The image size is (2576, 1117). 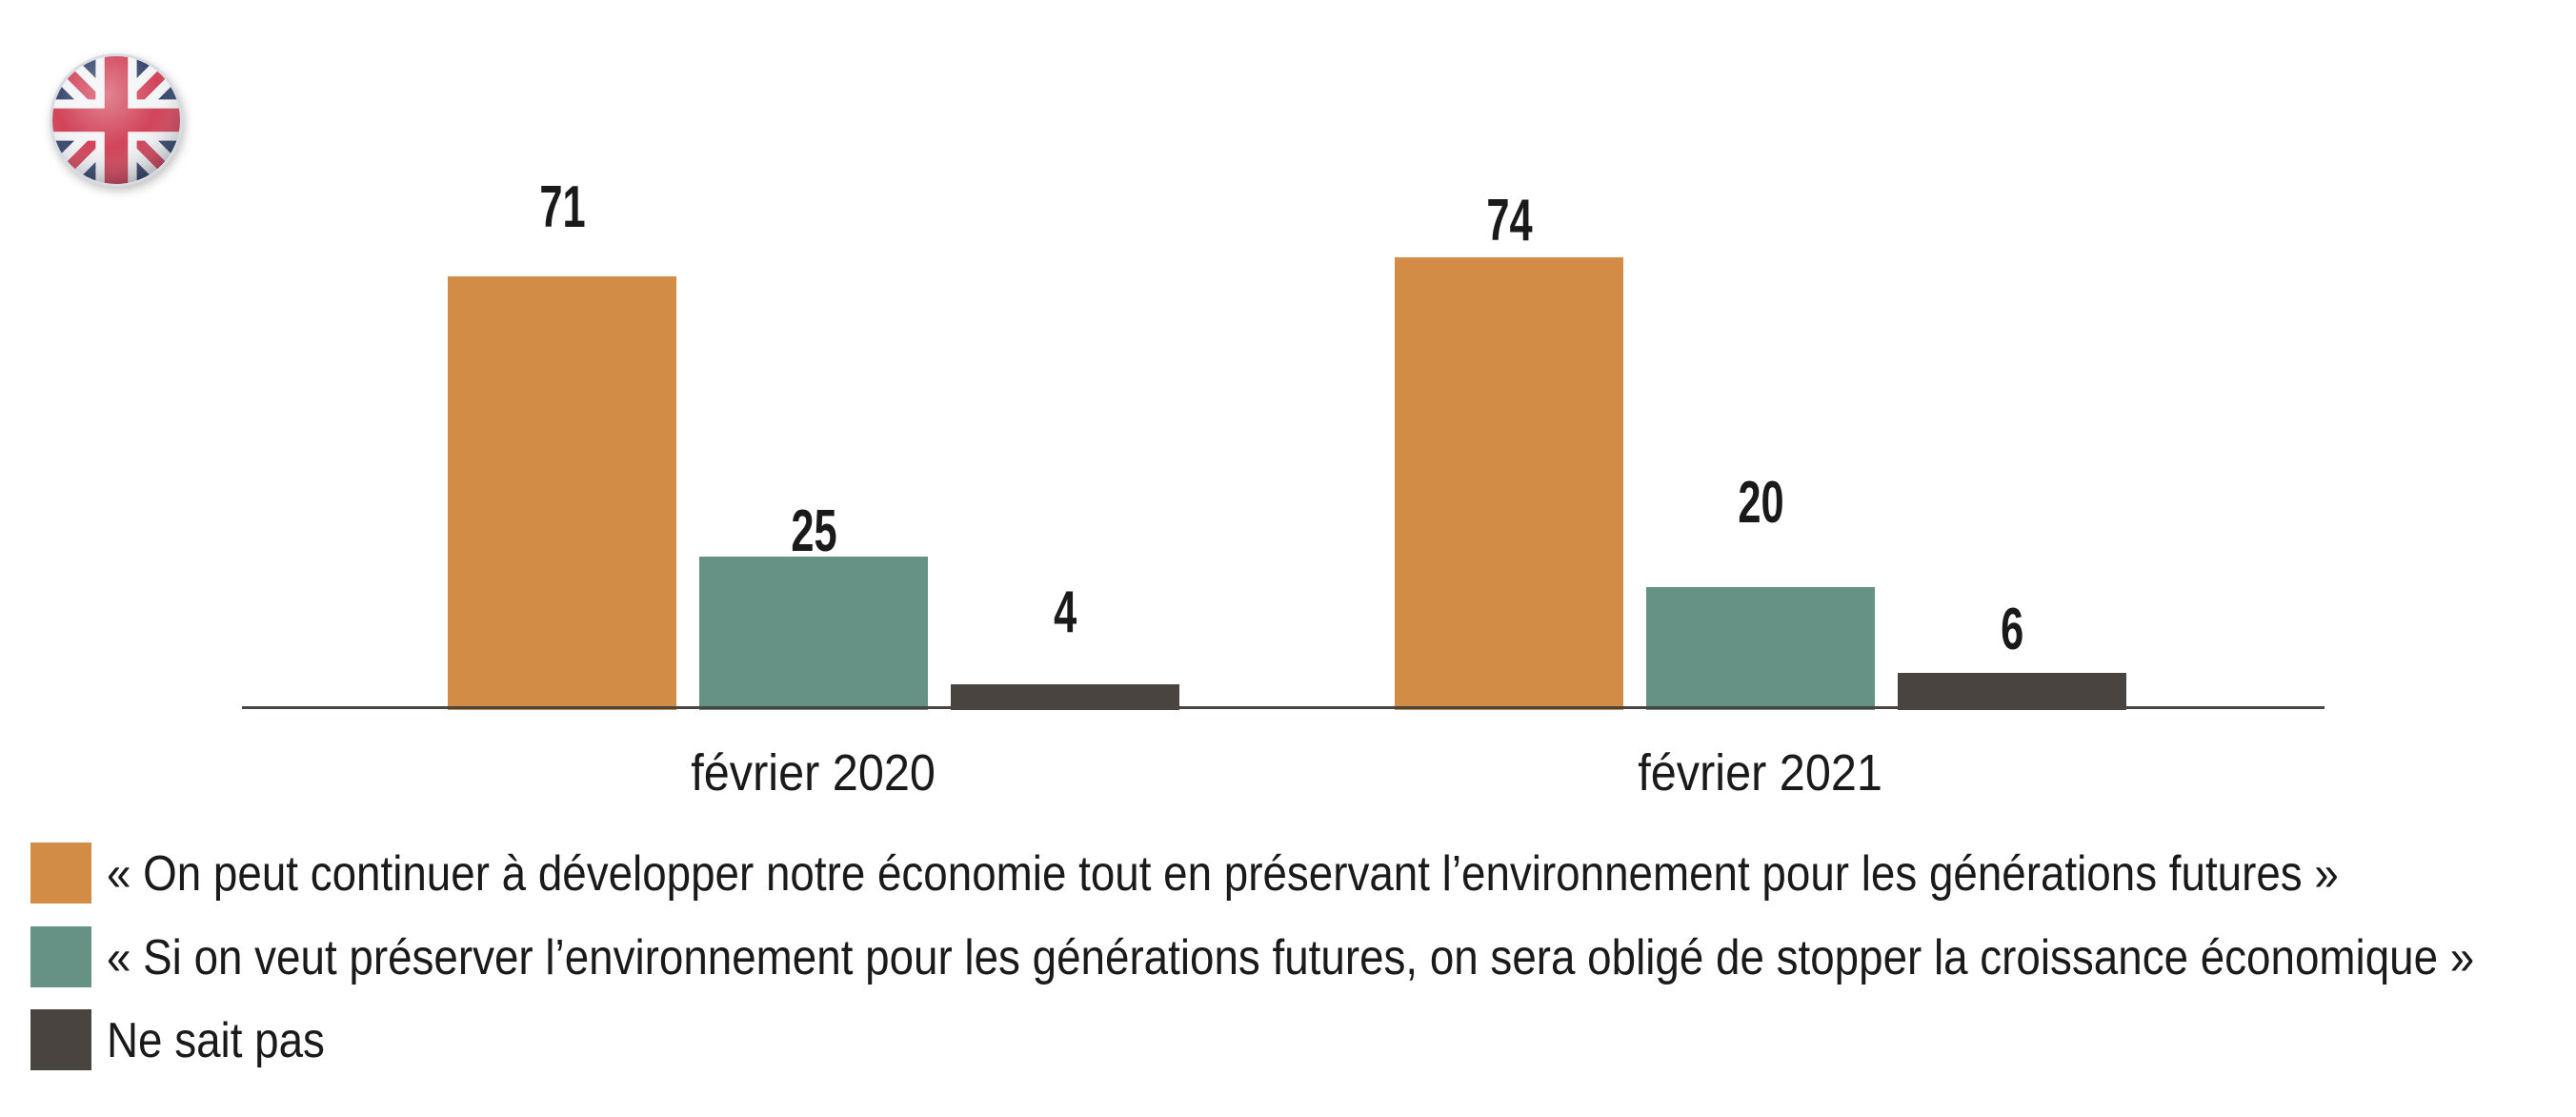 What do you see at coordinates (1065, 697) in the screenshot?
I see `bar-group1-series3` at bounding box center [1065, 697].